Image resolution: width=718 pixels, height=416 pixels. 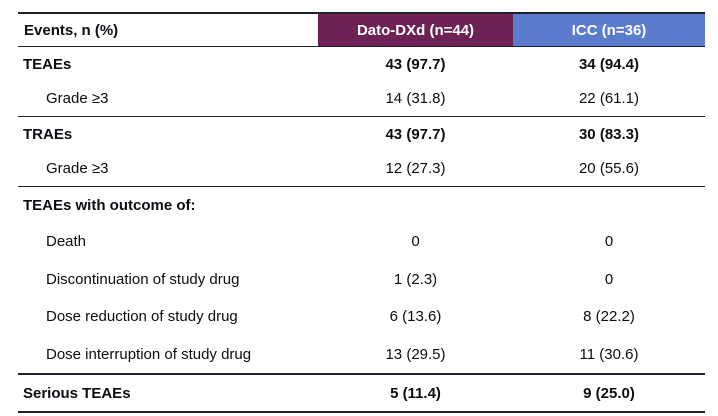 I want to click on dato-value: 13 (29.5), so click(x=415, y=354).